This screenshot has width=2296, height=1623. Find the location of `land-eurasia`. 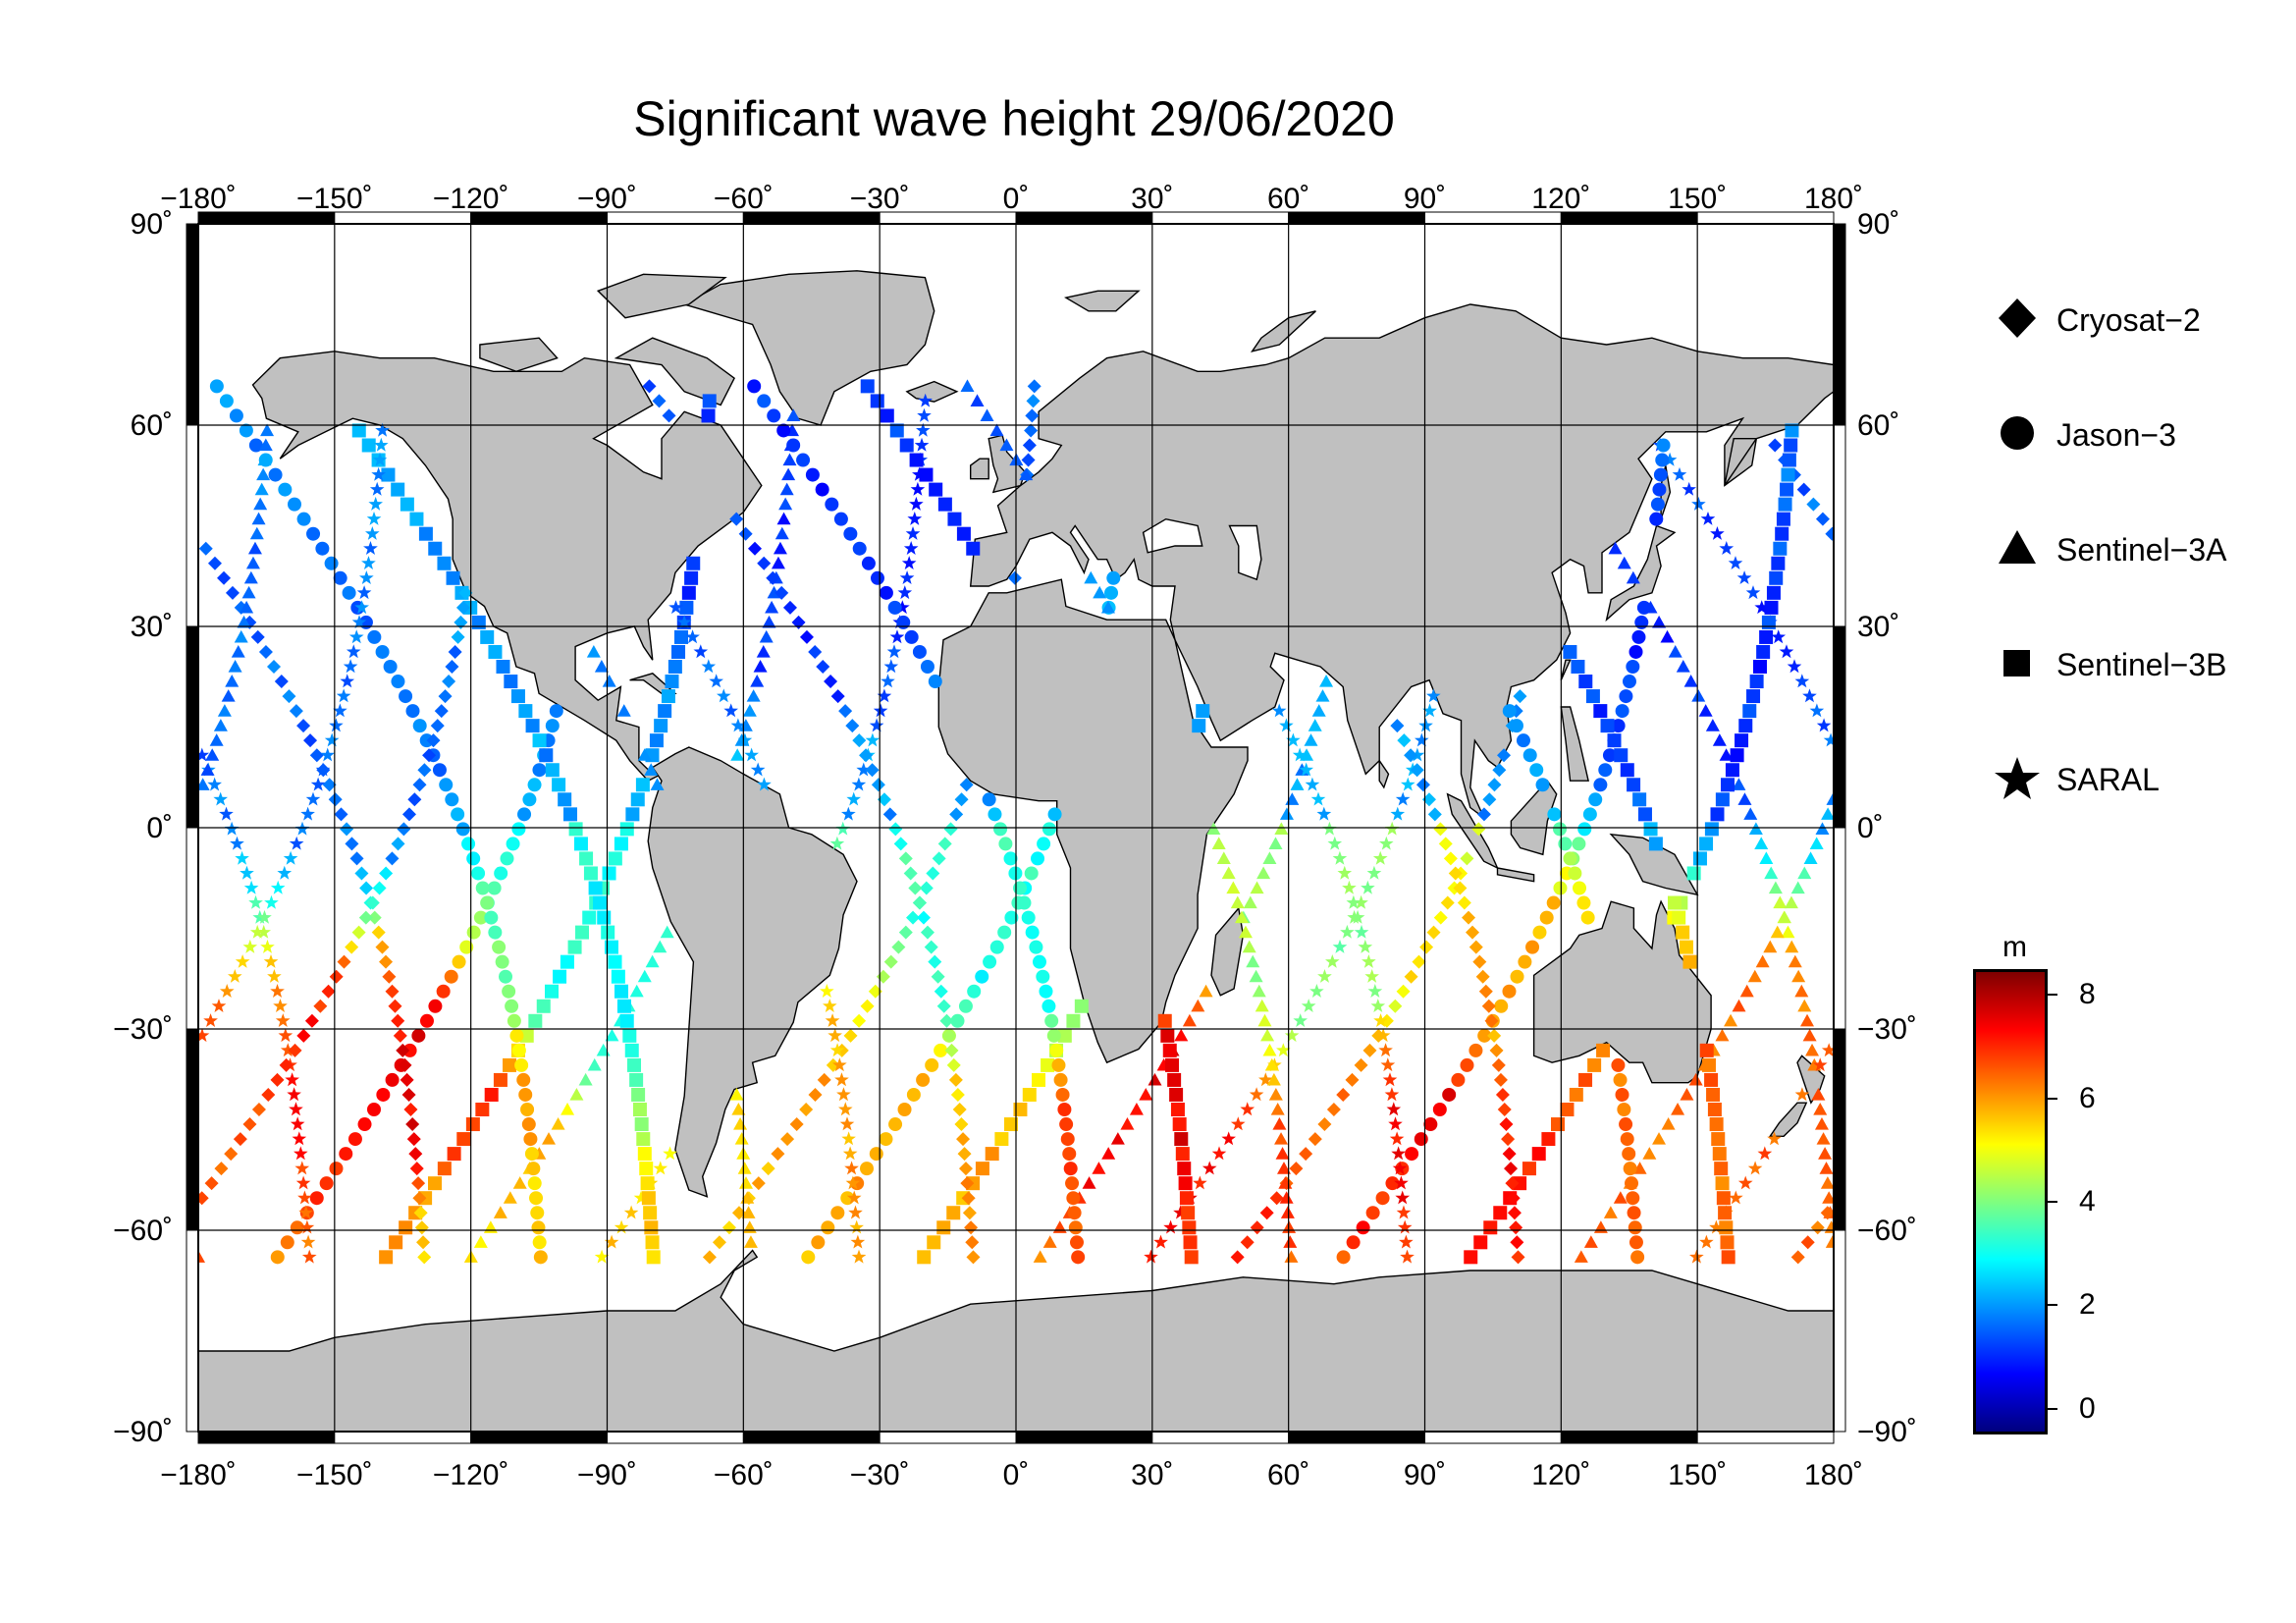

land-eurasia is located at coordinates (1401, 562).